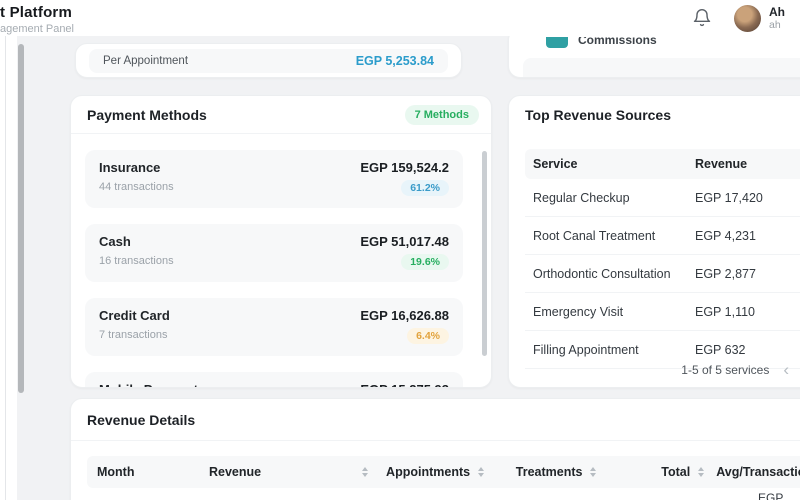  What do you see at coordinates (146, 61) in the screenshot?
I see `per-appointment-label: Per Appointment` at bounding box center [146, 61].